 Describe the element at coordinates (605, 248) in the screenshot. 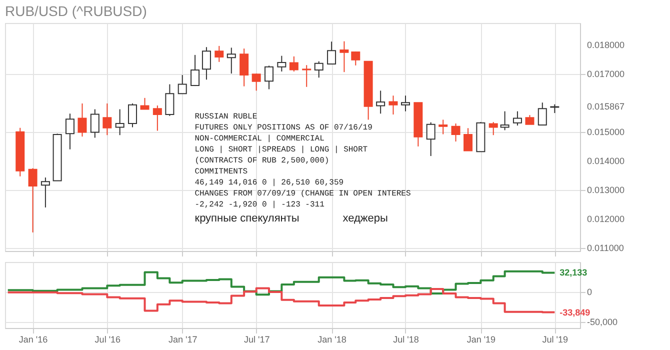

I see `y-tick-label: 0.011000` at that location.